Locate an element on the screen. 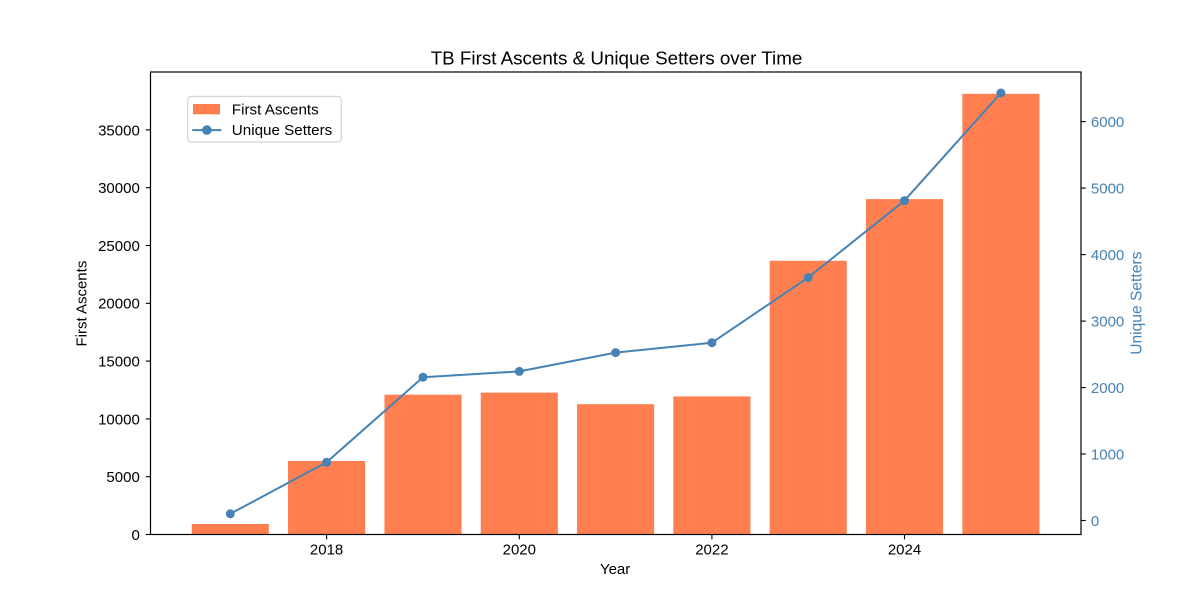 Image resolution: width=1200 pixels, height=600 pixels. svg-text: 1000 is located at coordinates (1107, 454).